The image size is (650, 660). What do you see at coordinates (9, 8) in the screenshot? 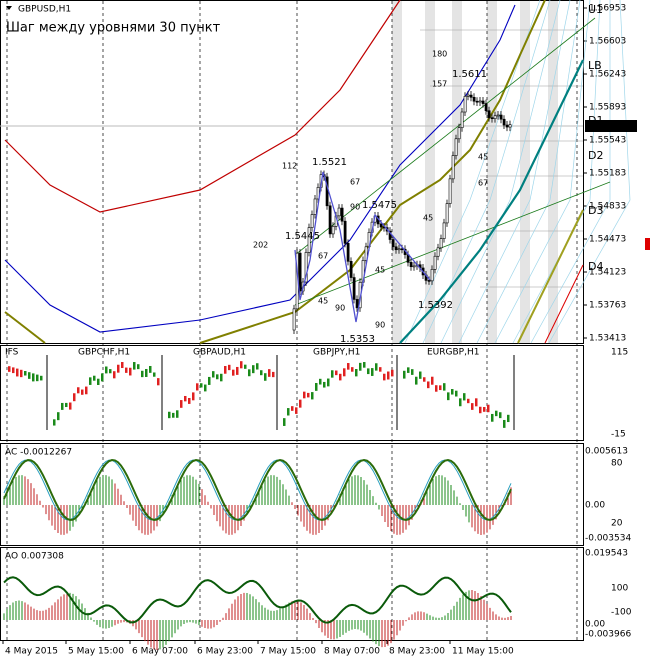
I see `menu-arrow` at bounding box center [9, 8].